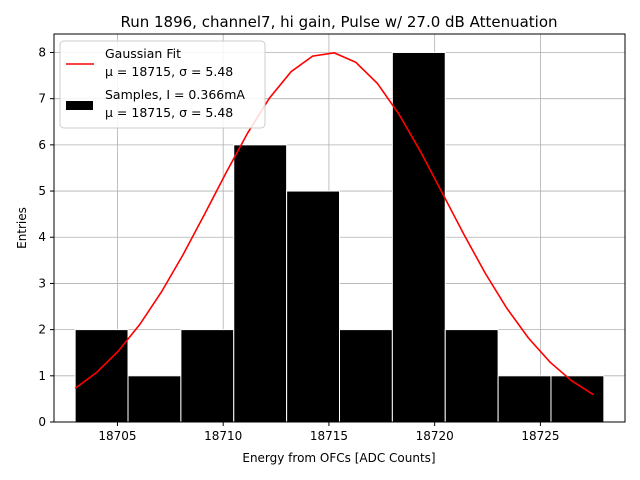  I want to click on y-tick-label: 0, so click(42, 422).